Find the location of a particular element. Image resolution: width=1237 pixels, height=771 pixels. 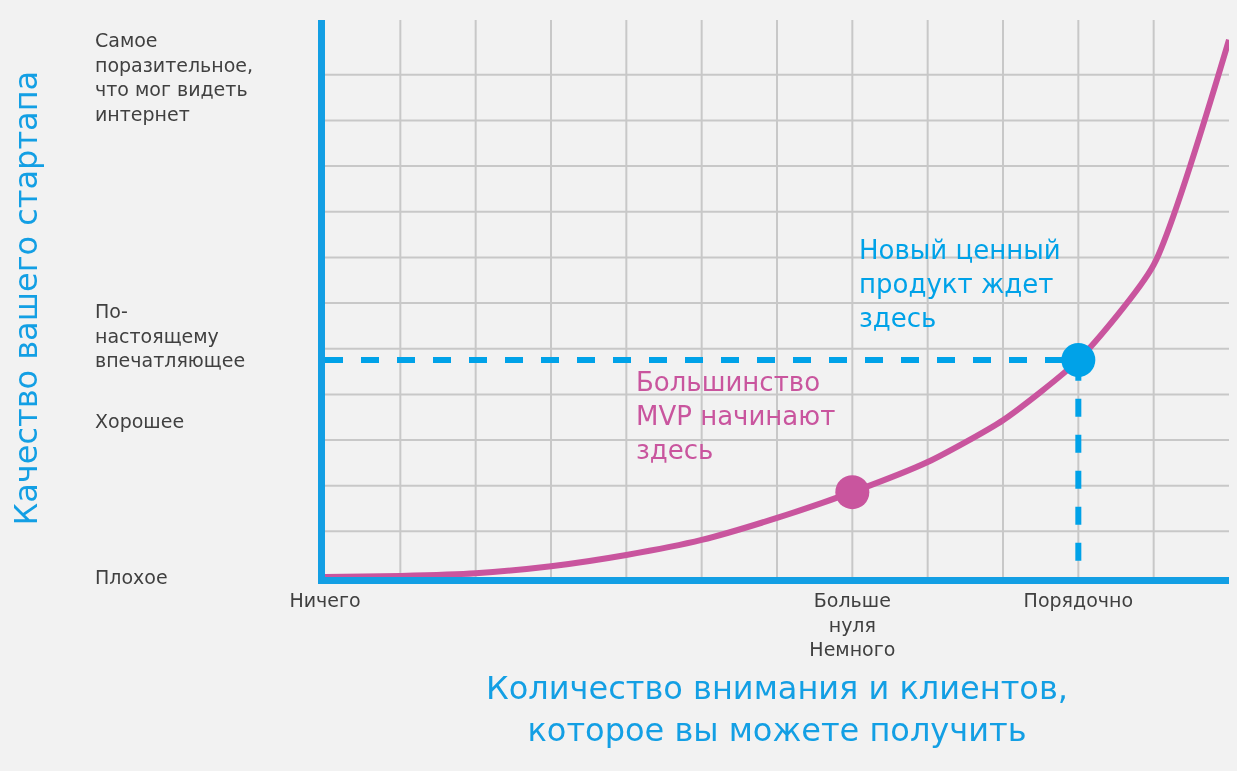

text: Самое поразительное, что мог видеть интернет is located at coordinates (174, 77).